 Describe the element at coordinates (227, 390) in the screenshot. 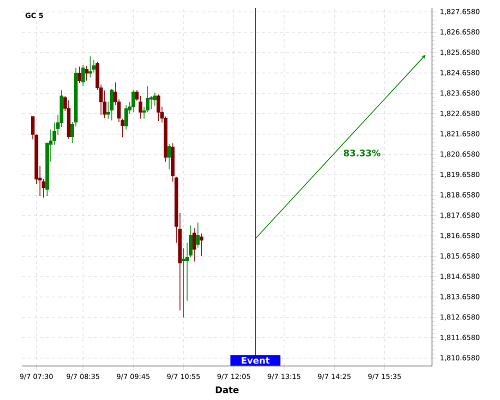

I see `x-axis-title: Date` at that location.